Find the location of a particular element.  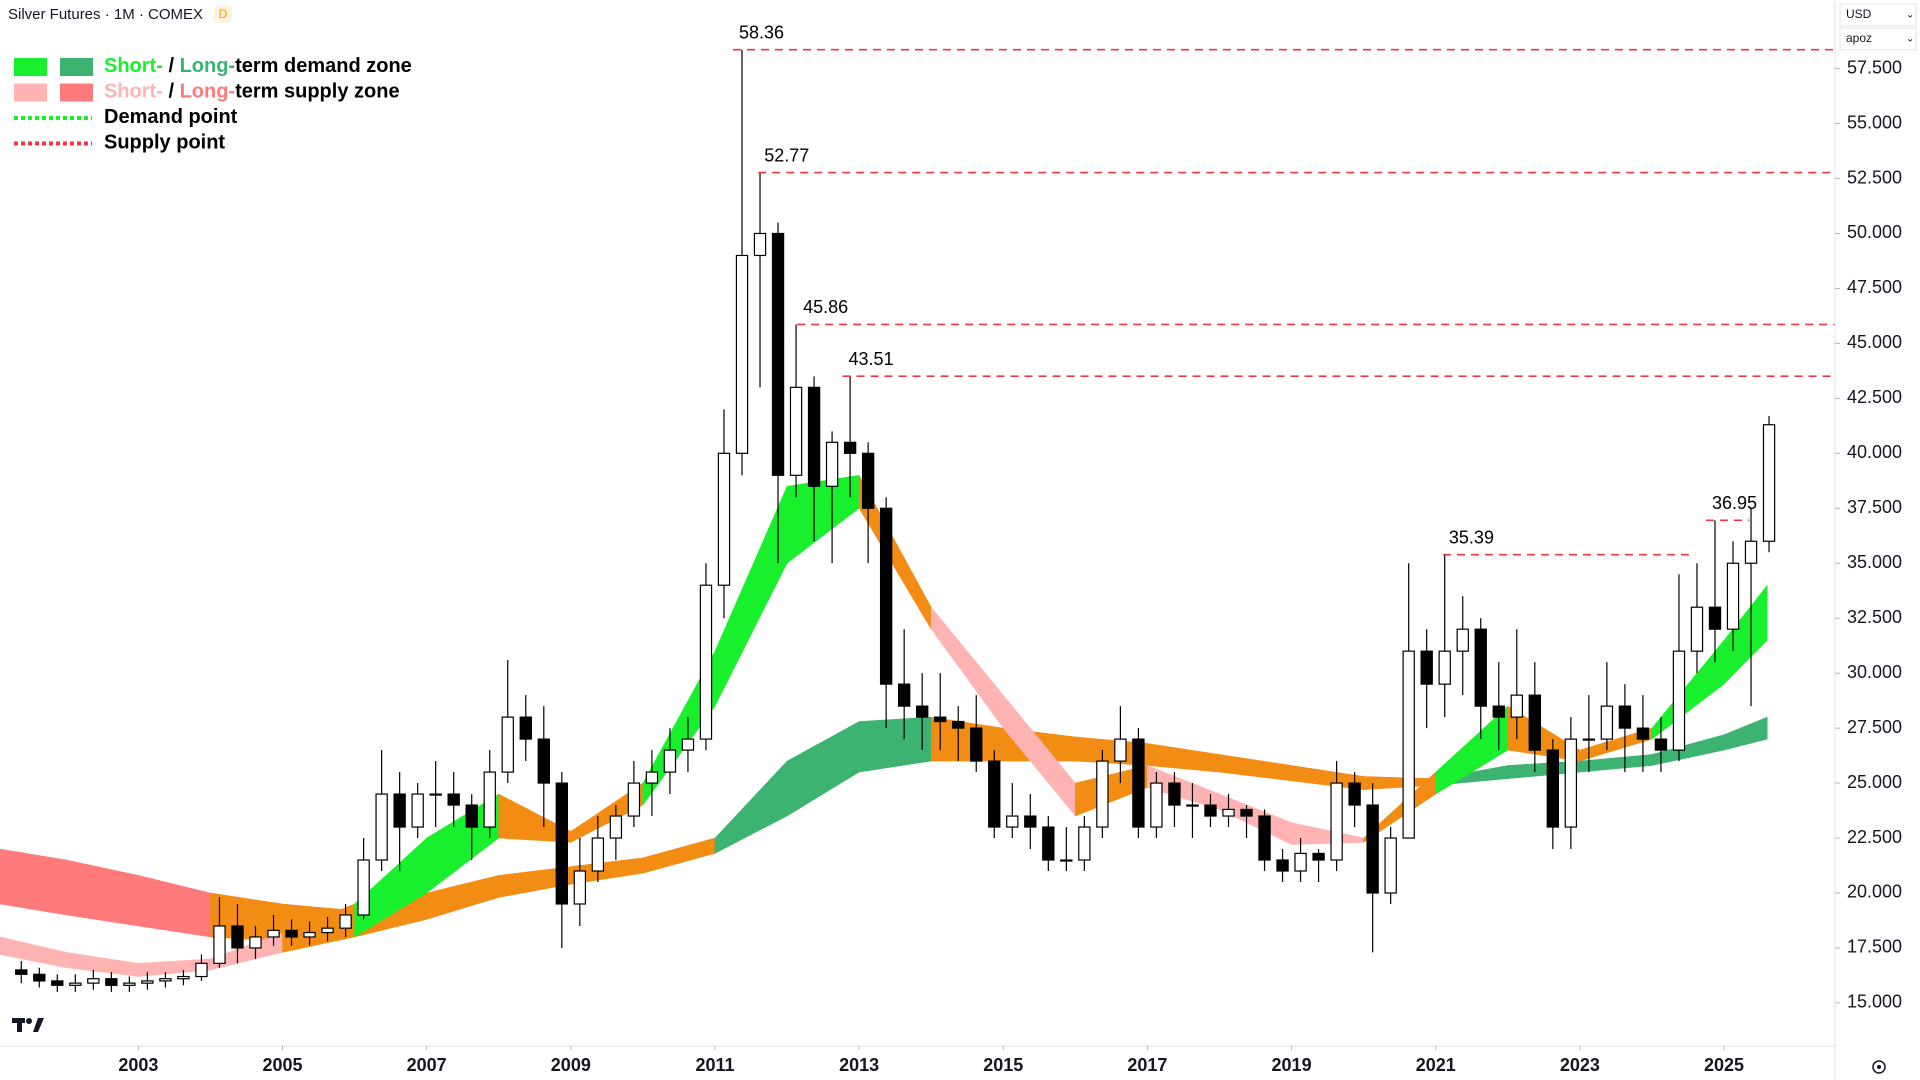

x-tick-label: 2021 is located at coordinates (1436, 1065).